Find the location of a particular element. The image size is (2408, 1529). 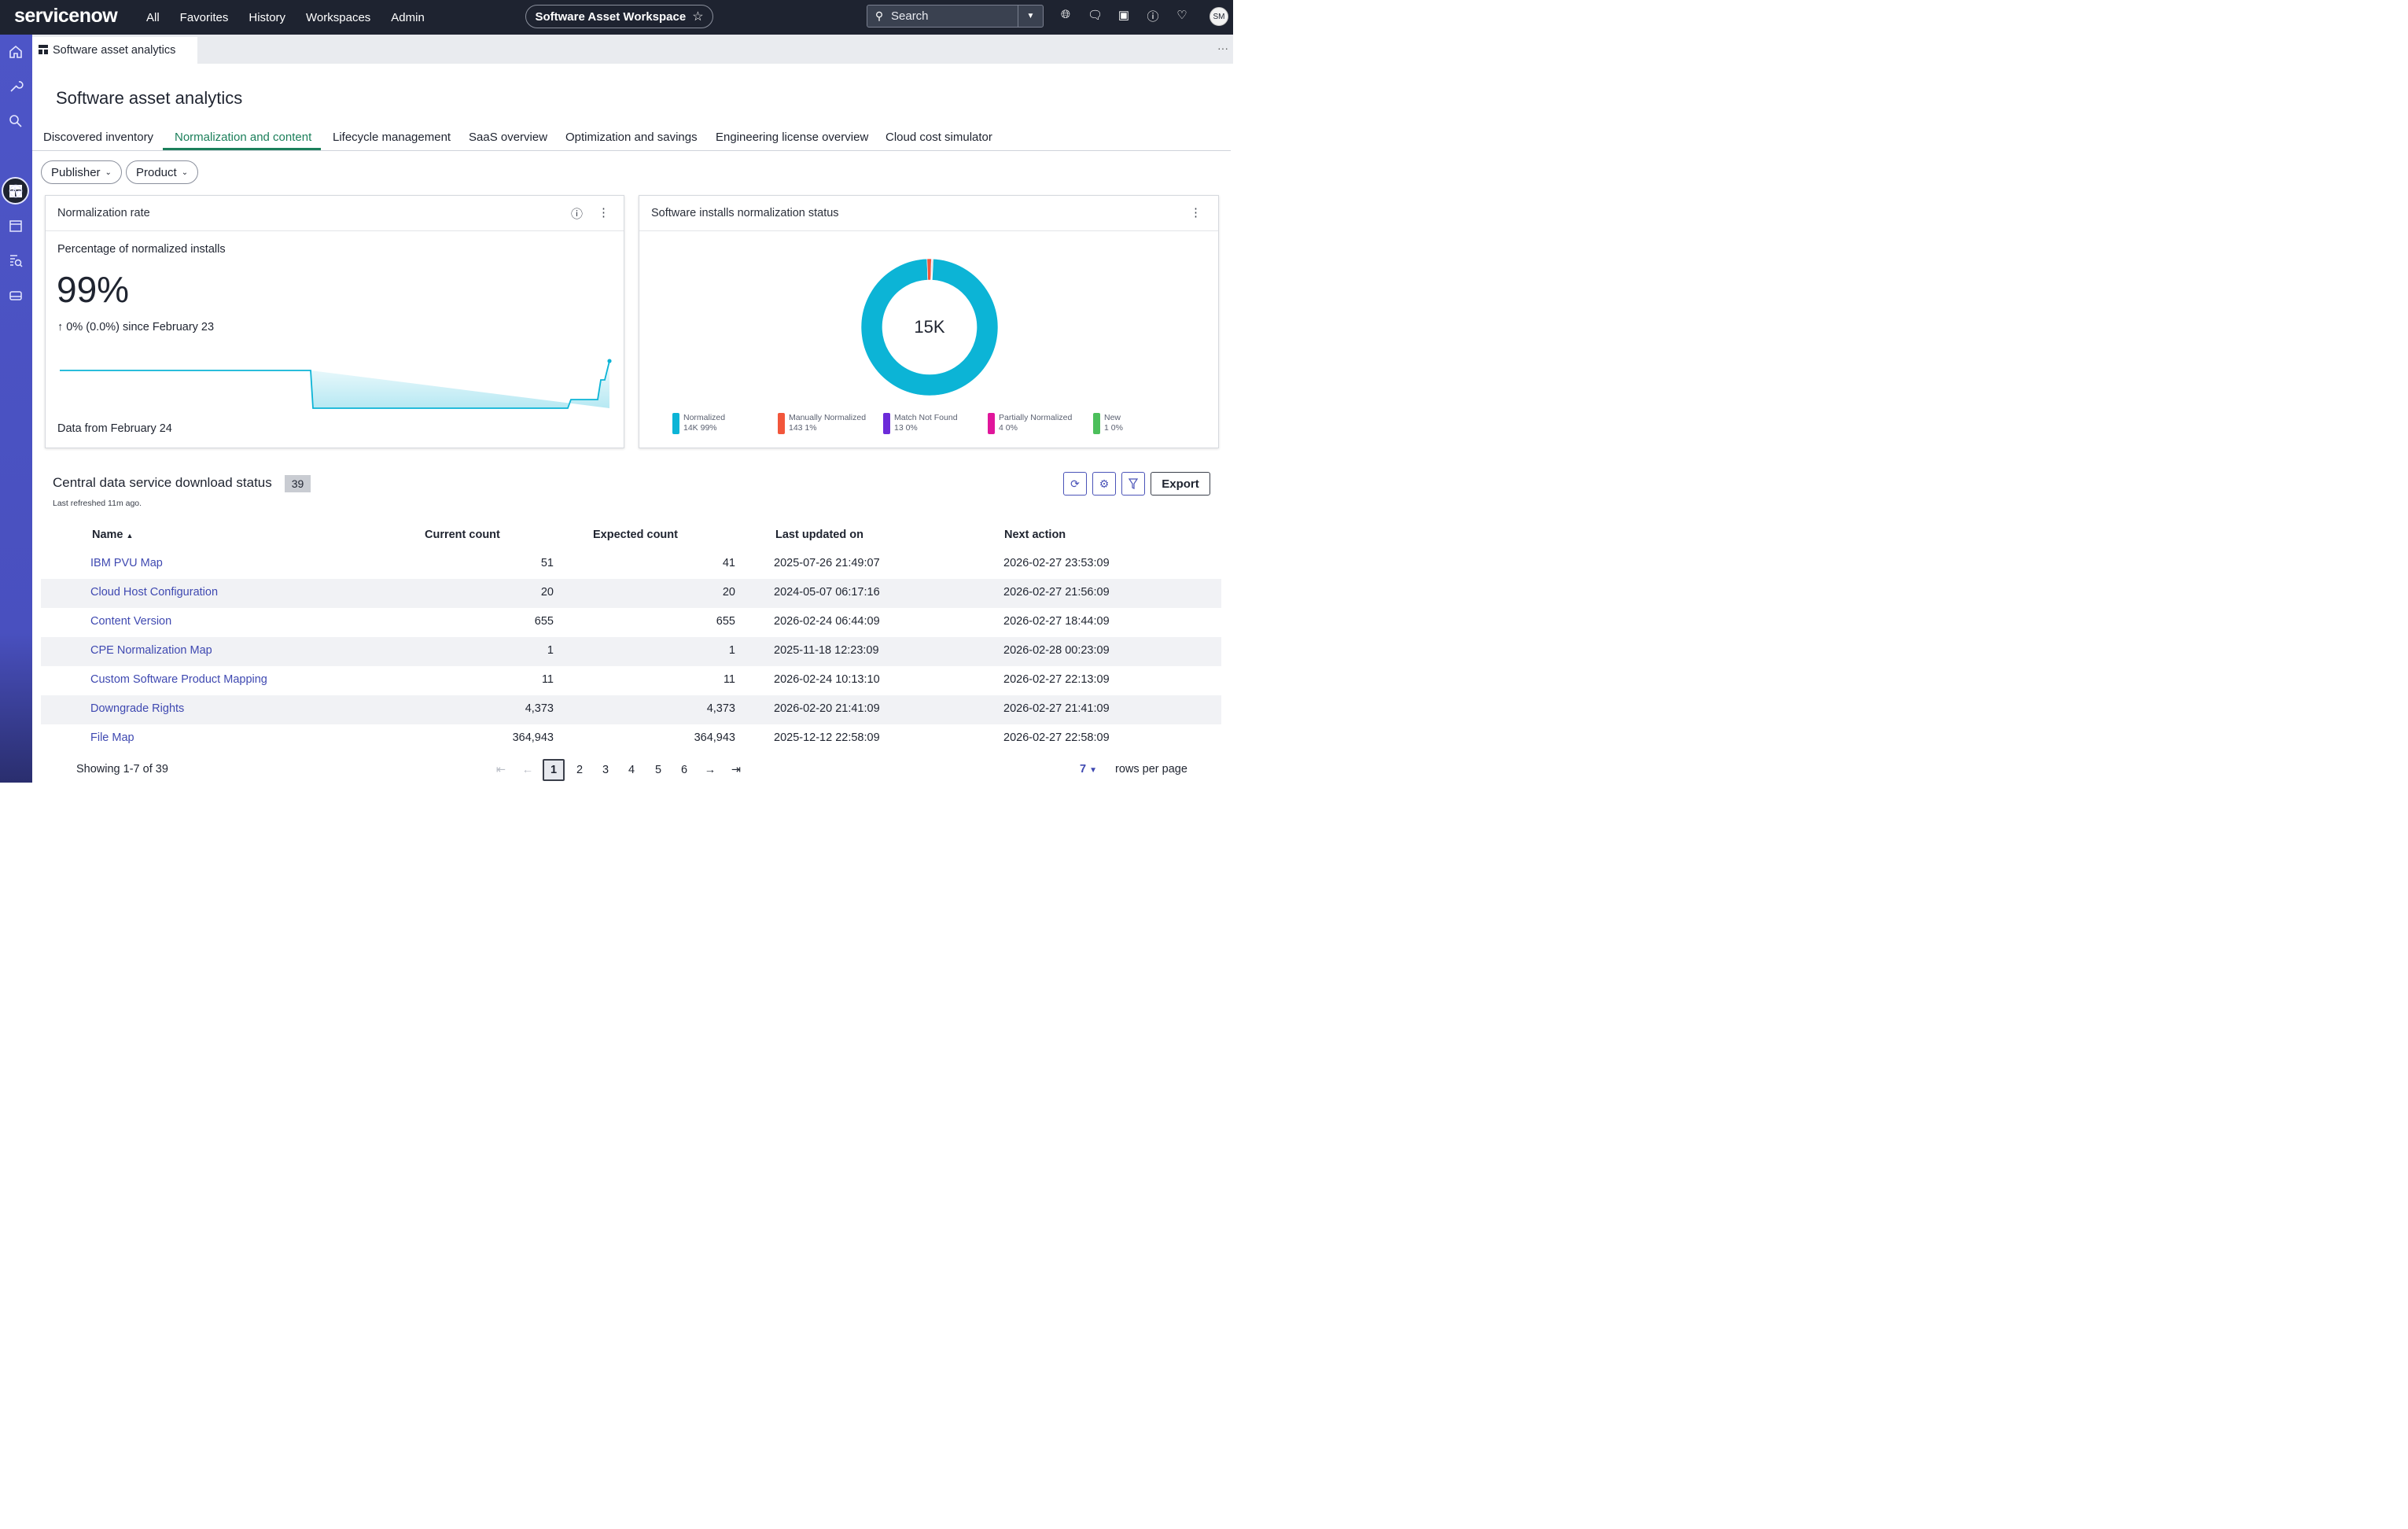

row-name-link: Content Version is located at coordinates (131, 621).